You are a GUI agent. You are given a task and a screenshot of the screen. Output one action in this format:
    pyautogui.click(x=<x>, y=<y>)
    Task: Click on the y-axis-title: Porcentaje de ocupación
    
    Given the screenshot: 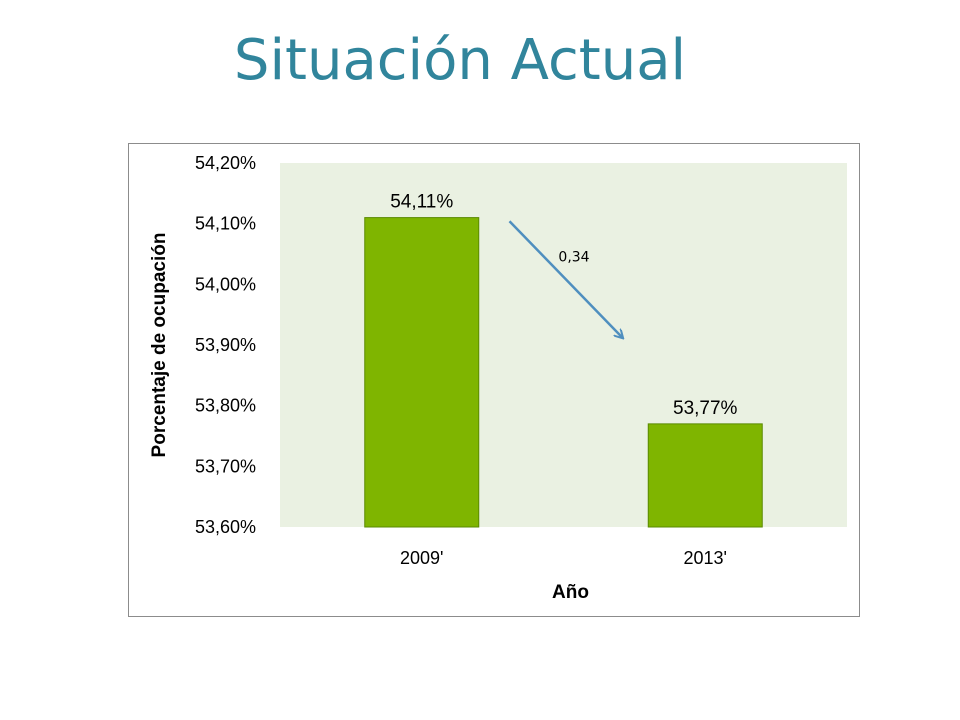 What is the action you would take?
    pyautogui.click(x=159, y=345)
    